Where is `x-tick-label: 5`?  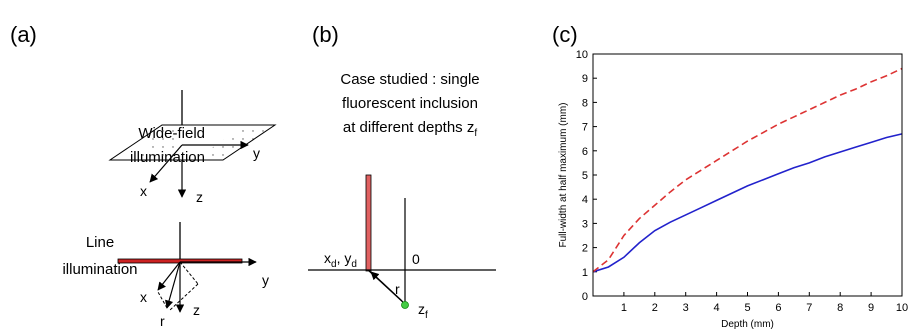
x-tick-label: 5 is located at coordinates (747, 308).